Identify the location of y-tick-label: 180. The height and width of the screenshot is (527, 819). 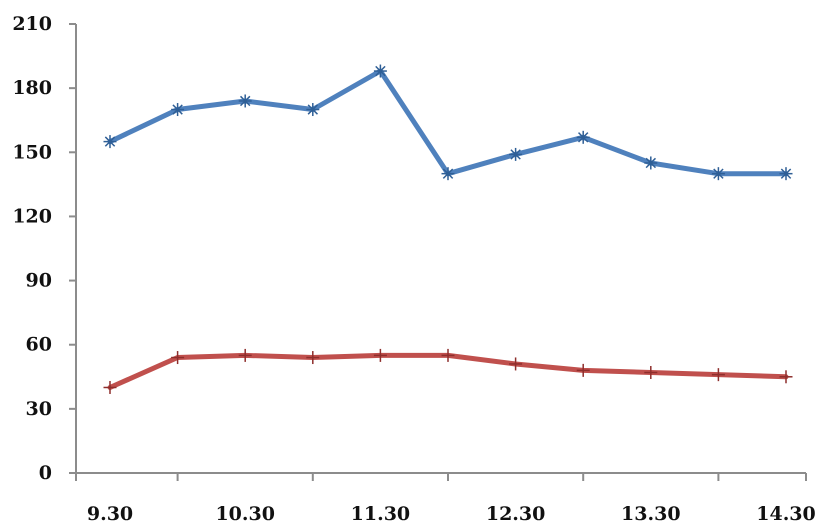
(32, 88).